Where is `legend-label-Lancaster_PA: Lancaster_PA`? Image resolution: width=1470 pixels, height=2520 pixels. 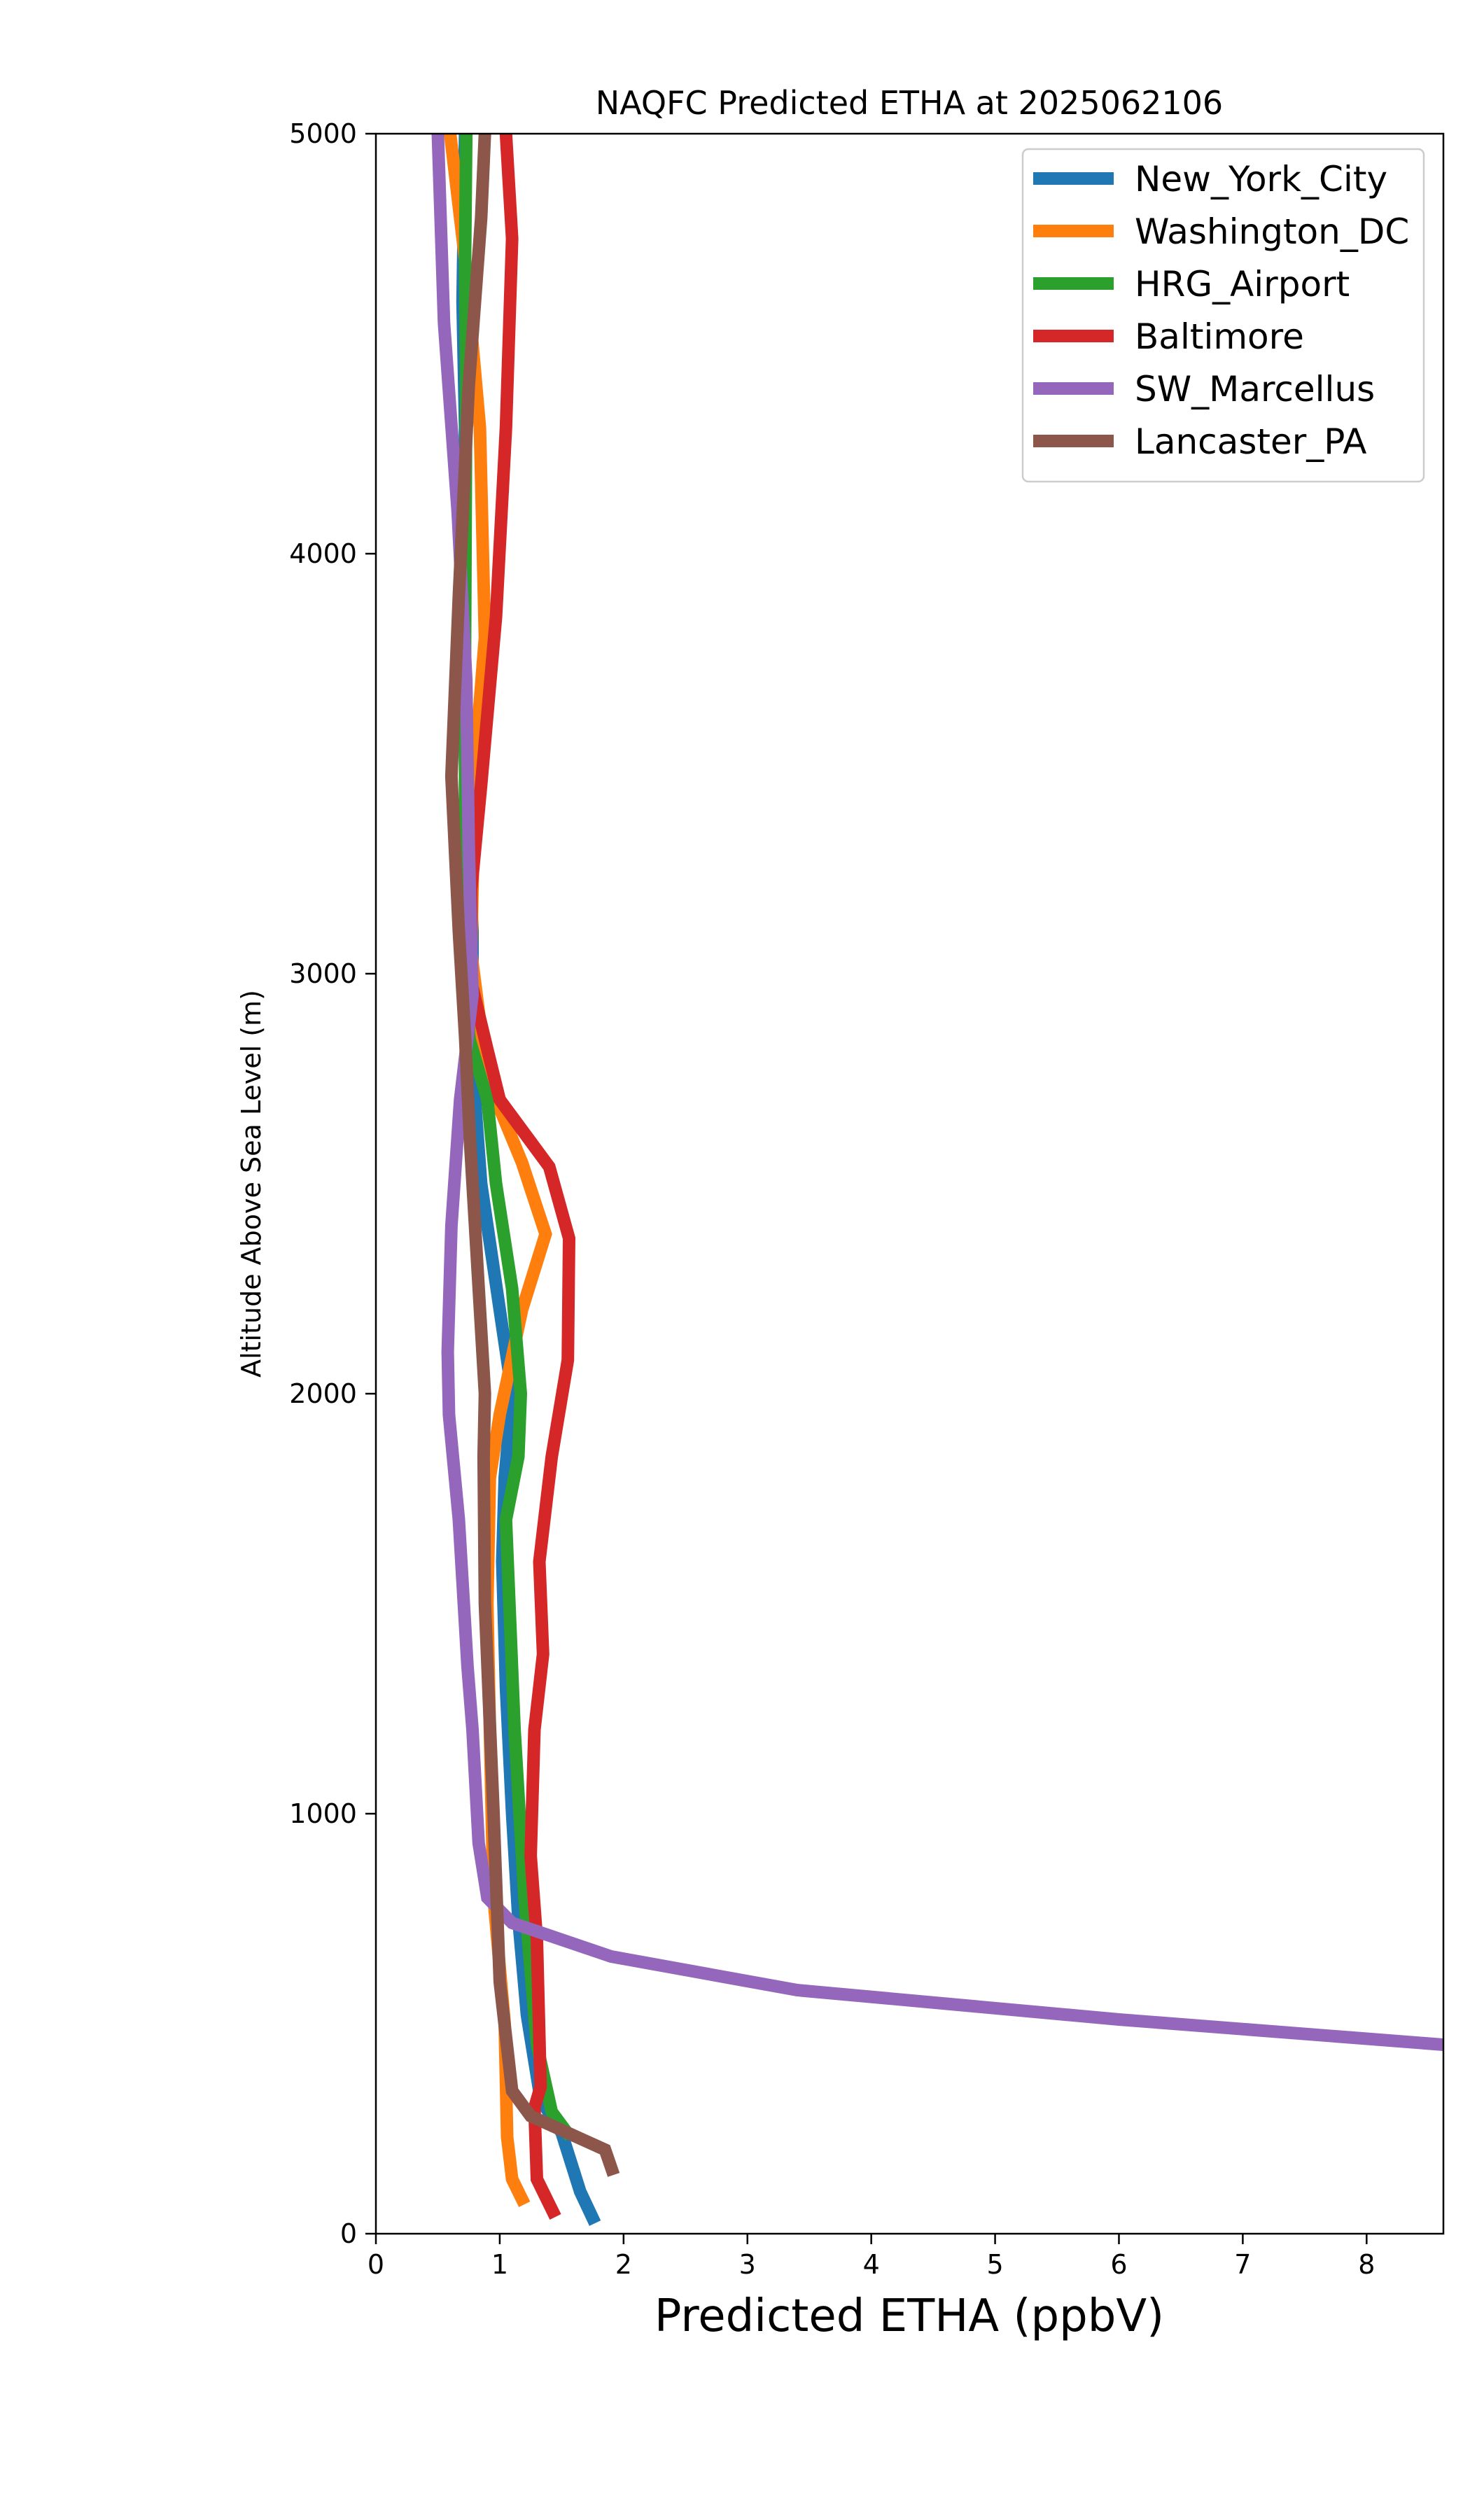
legend-label-Lancaster_PA: Lancaster_PA is located at coordinates (1250, 441).